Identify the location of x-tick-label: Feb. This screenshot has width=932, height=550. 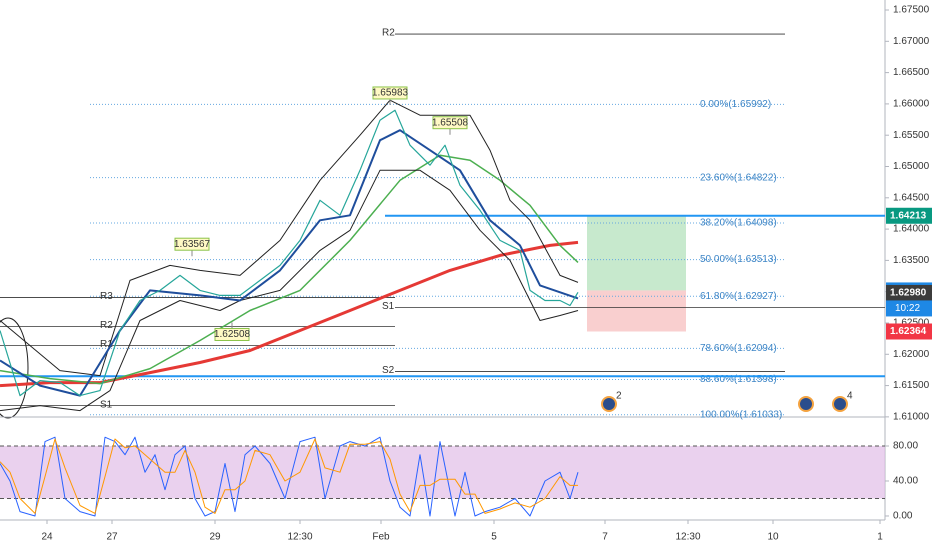
(381, 537).